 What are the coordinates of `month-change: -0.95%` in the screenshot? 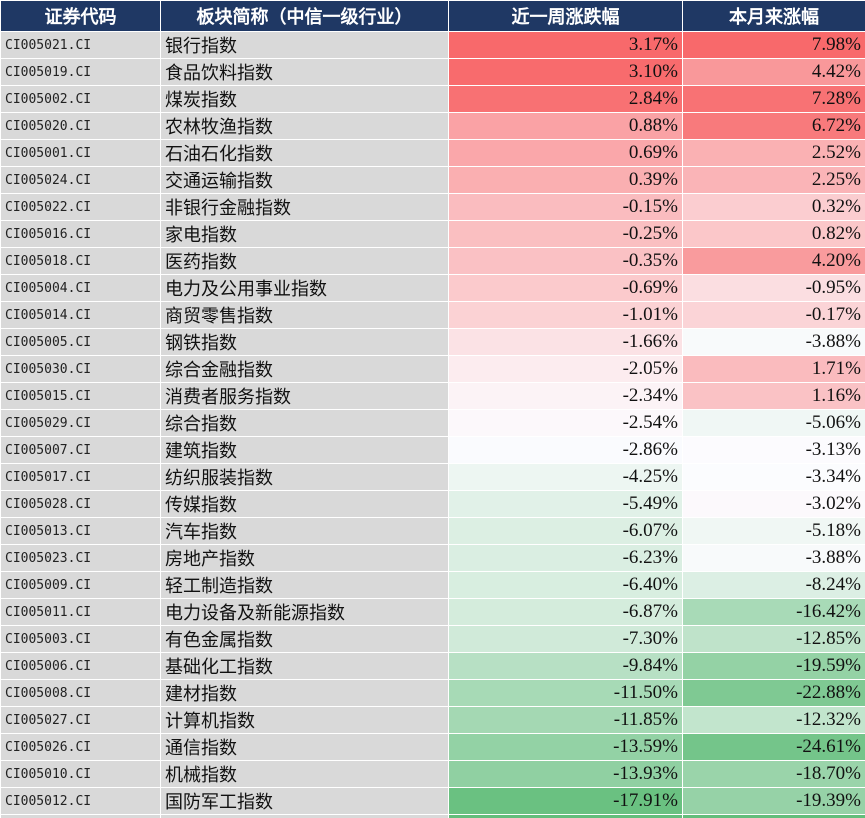 It's located at (773, 288).